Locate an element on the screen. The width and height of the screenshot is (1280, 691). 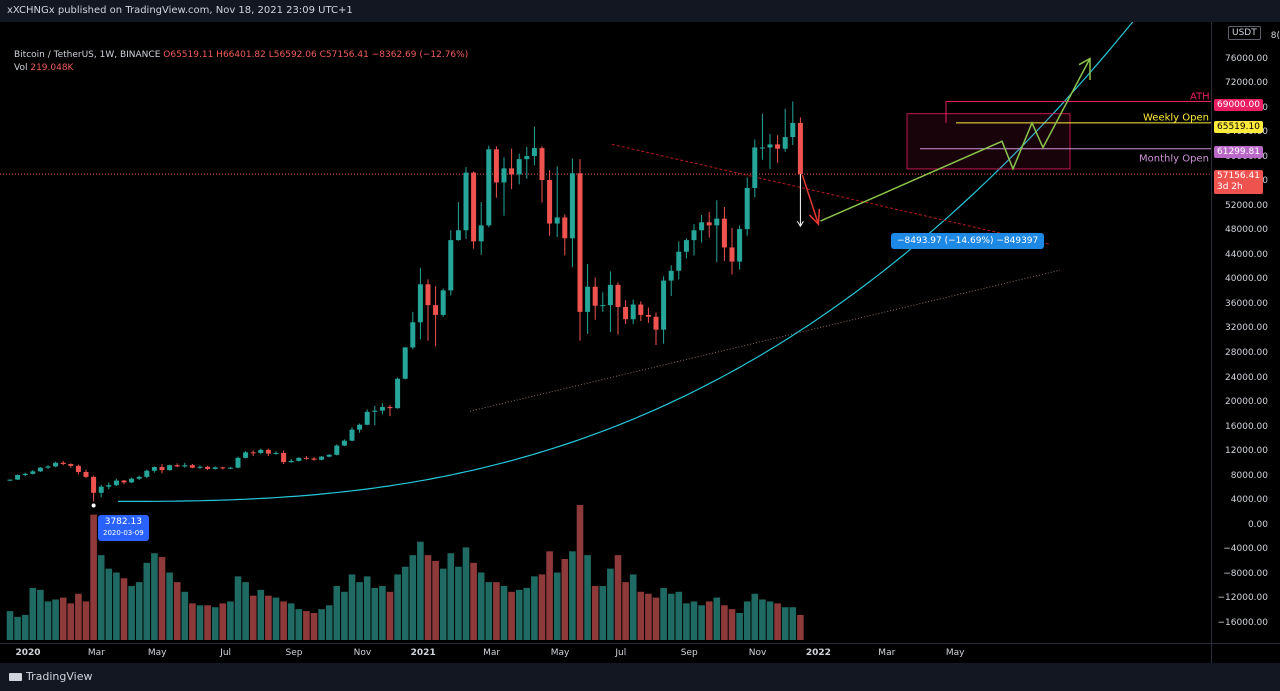
time-tick: Mar is located at coordinates (492, 653).